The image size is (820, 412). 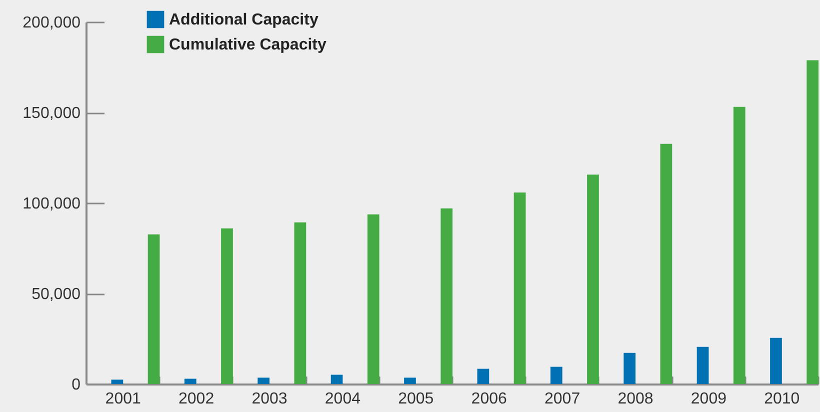 I want to click on legend-label: Cumulative Capacity, so click(x=247, y=45).